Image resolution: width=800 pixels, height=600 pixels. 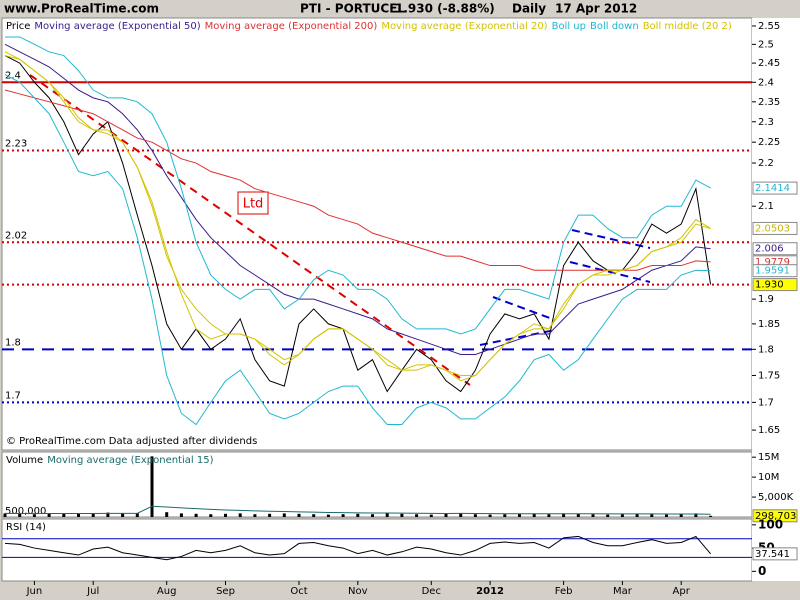 I want to click on legend-entry: Moving average (Exponential 200), so click(x=291, y=26).